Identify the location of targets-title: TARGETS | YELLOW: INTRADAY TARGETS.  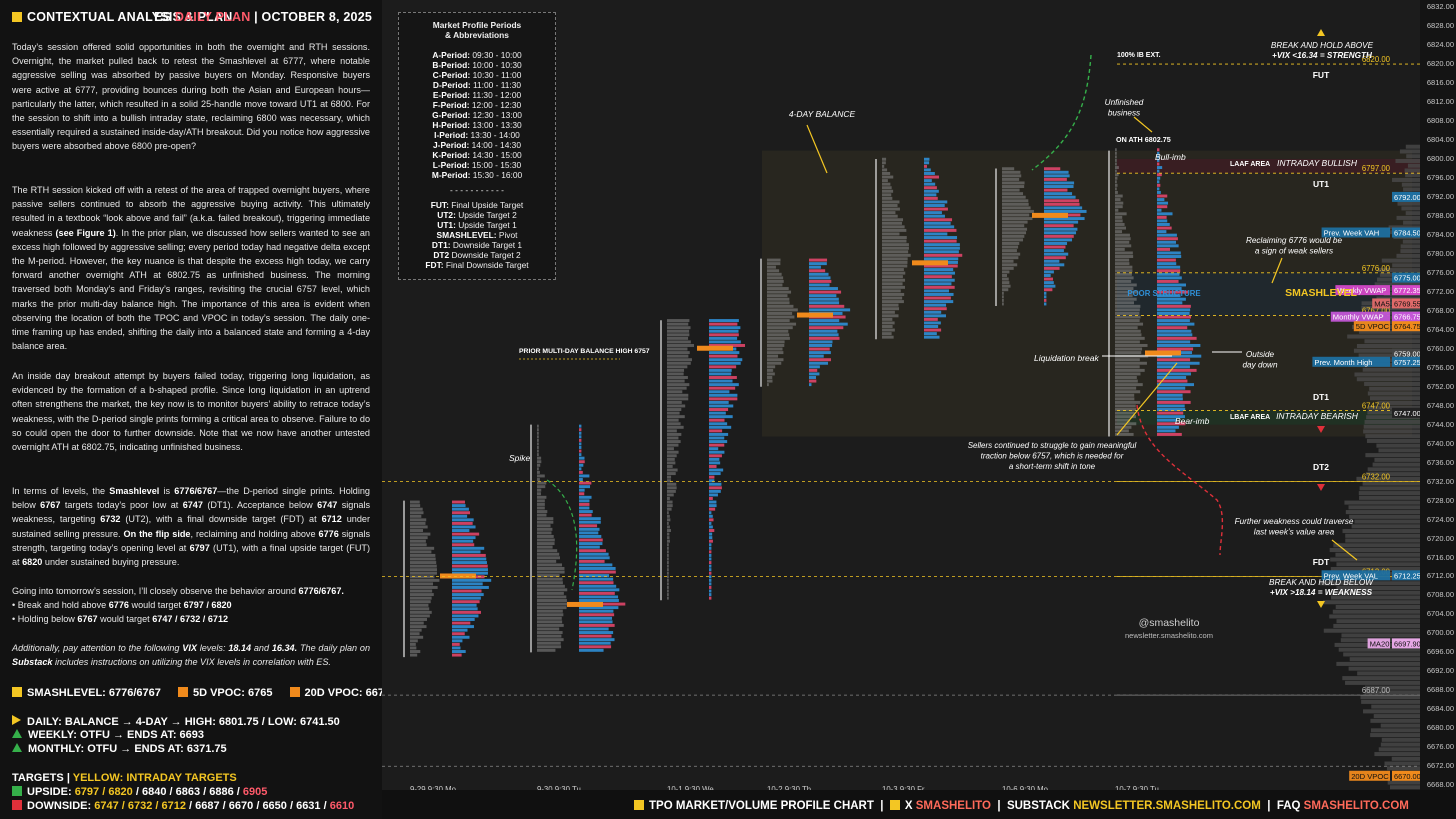
(124, 778).